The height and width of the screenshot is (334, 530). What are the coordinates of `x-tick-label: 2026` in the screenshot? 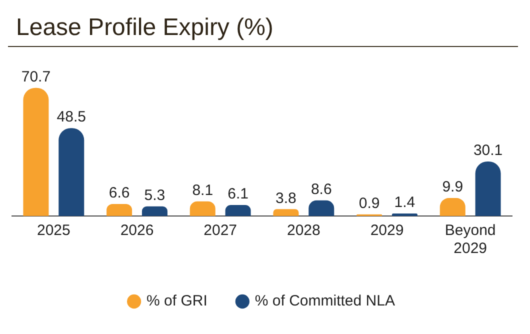 It's located at (137, 231).